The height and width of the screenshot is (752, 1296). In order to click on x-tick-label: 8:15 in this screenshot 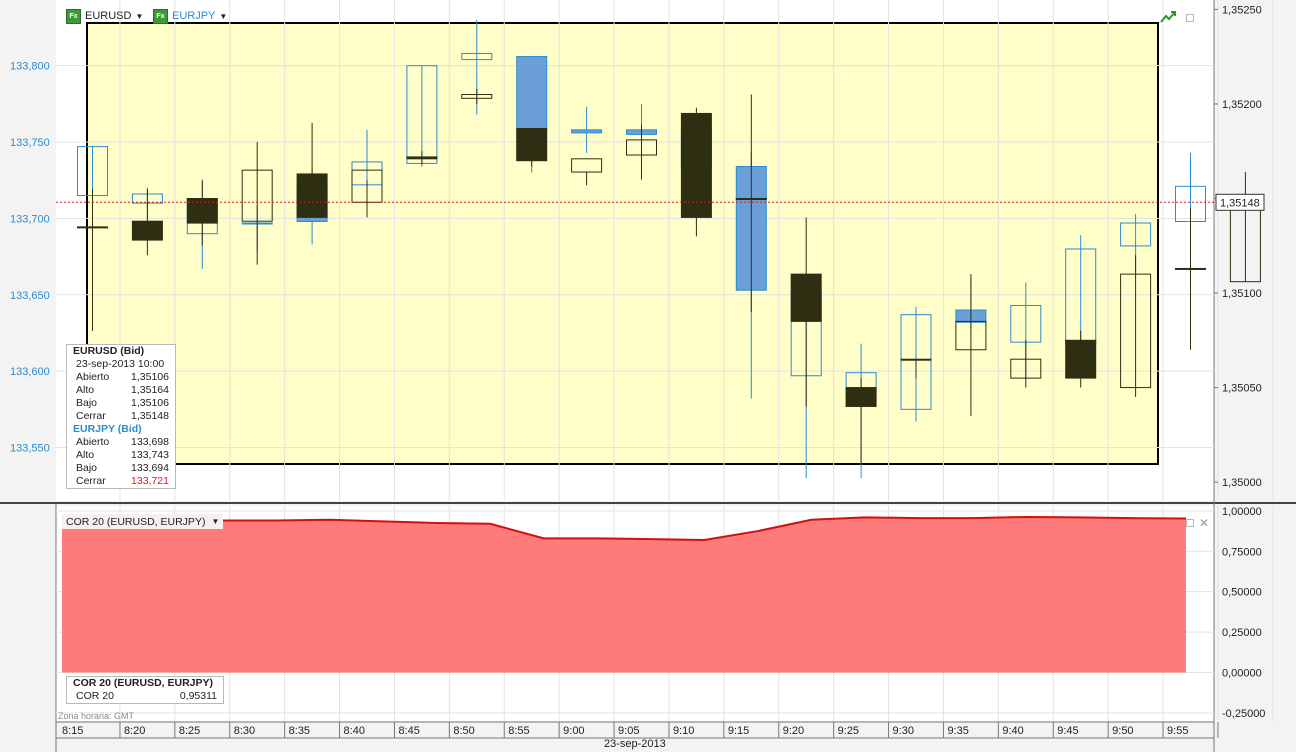, I will do `click(72, 731)`.